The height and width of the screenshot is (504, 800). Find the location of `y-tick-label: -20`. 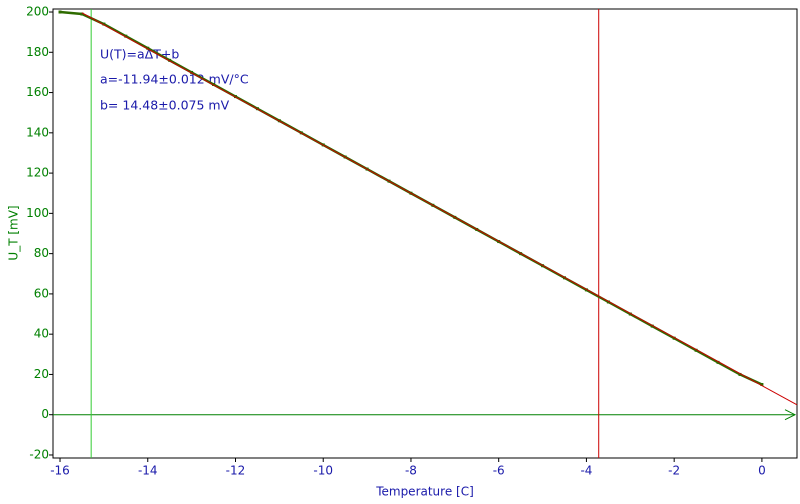

y-tick-label: -20 is located at coordinates (39, 454).